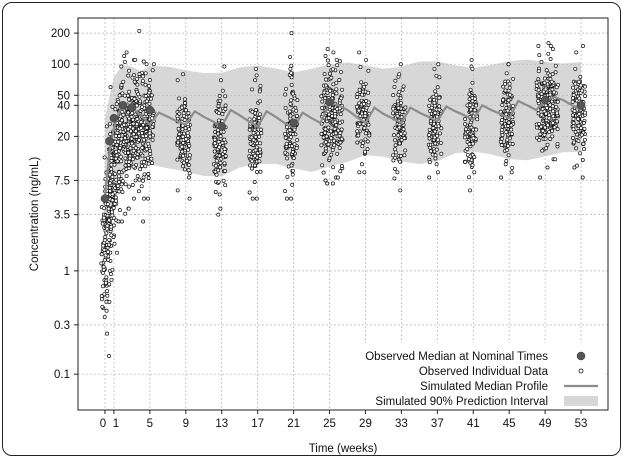  I want to click on y-tick-label: 20, so click(63, 137).